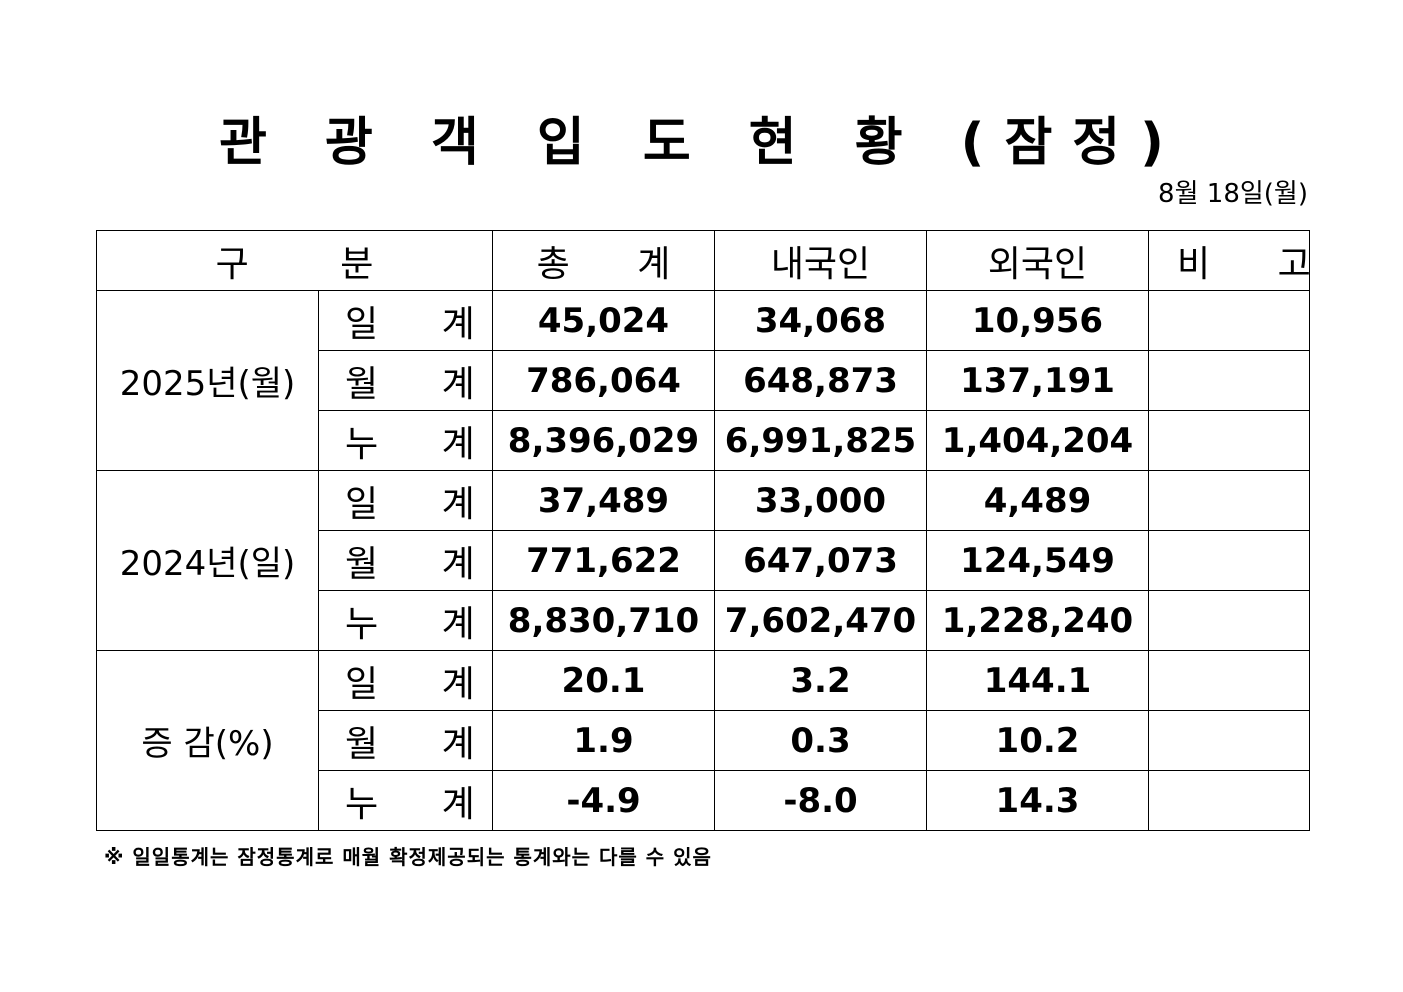  What do you see at coordinates (1037, 800) in the screenshot?
I see `foreign-value: 14.3` at bounding box center [1037, 800].